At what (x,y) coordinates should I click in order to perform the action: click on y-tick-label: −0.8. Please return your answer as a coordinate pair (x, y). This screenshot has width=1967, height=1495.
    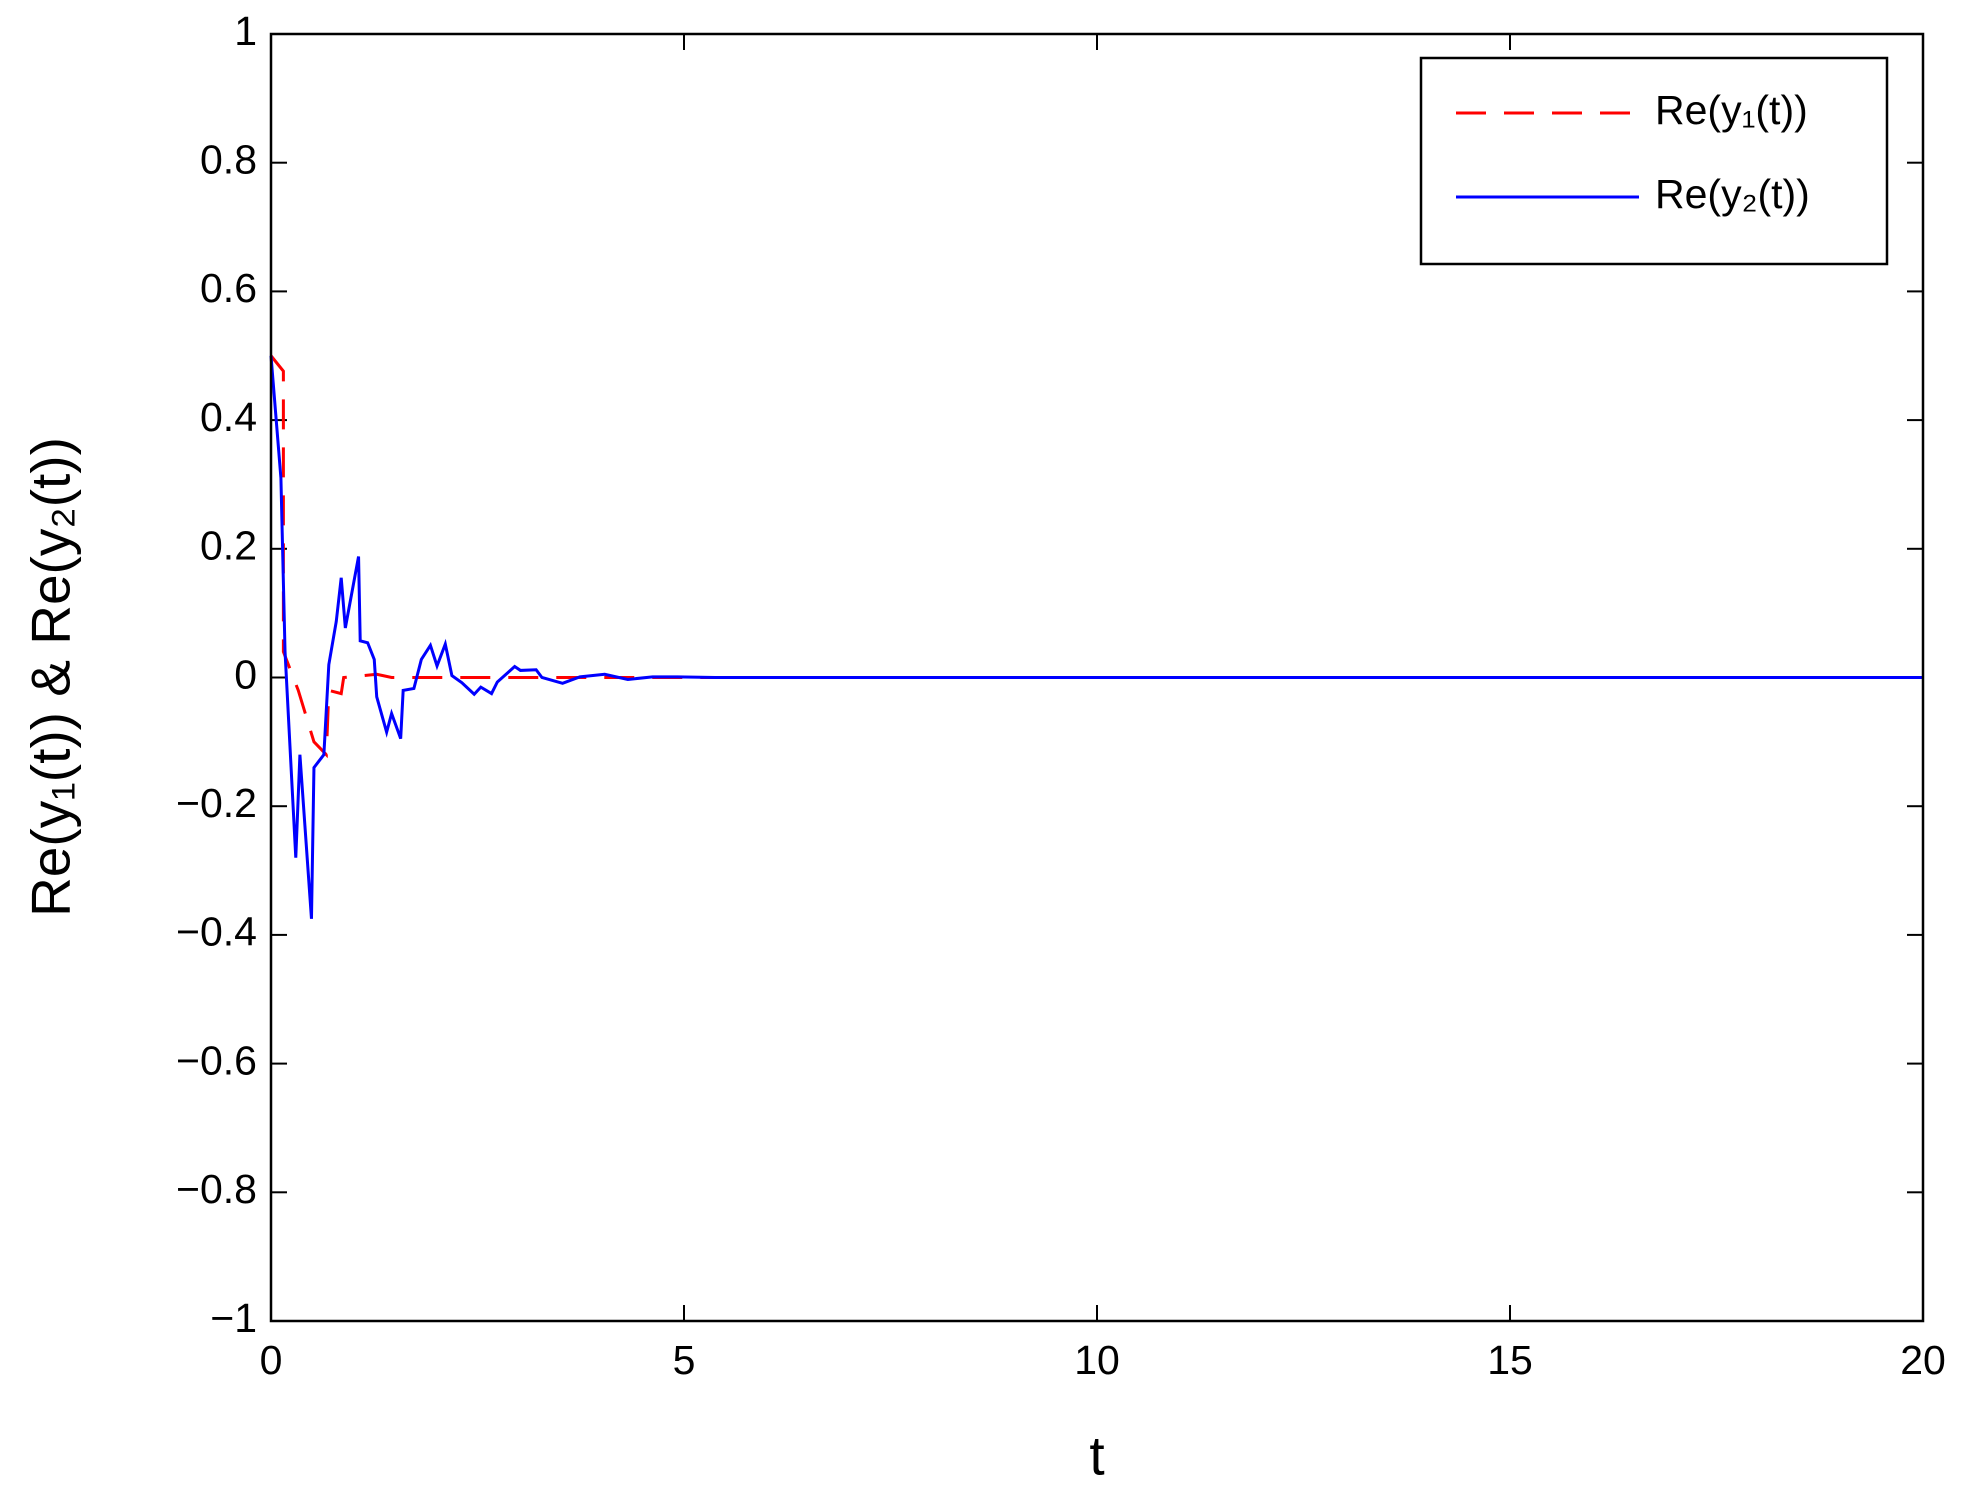
    Looking at the image, I should click on (216, 1189).